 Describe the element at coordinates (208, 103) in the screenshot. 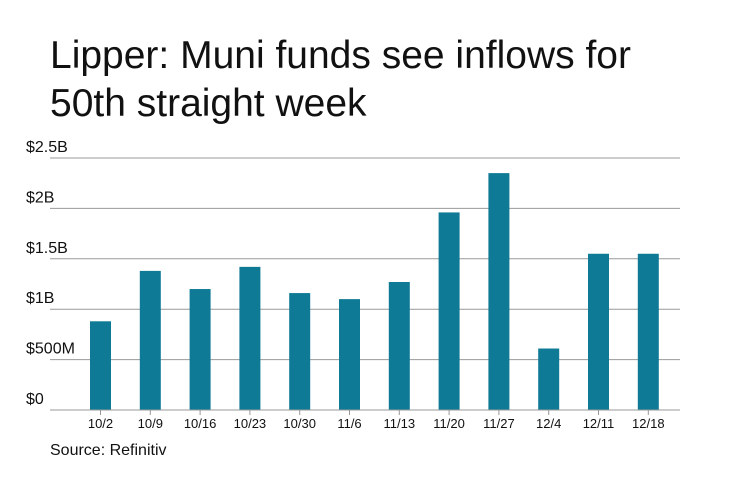

I see `chart-title-line-2: 50th straight week` at that location.